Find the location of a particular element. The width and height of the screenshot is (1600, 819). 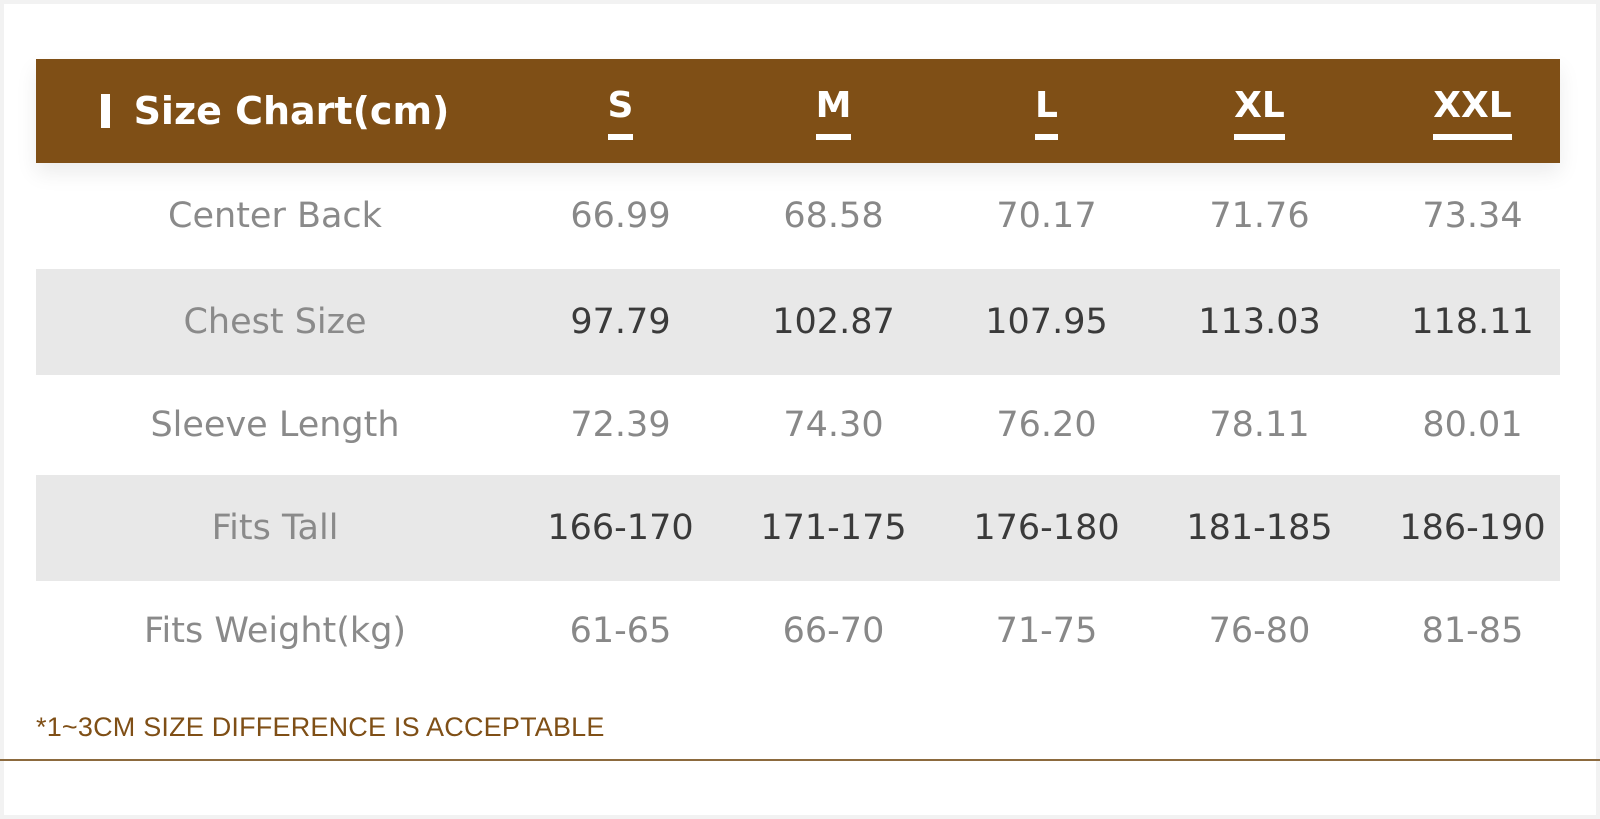

size-column-header-m: M is located at coordinates (833, 111).